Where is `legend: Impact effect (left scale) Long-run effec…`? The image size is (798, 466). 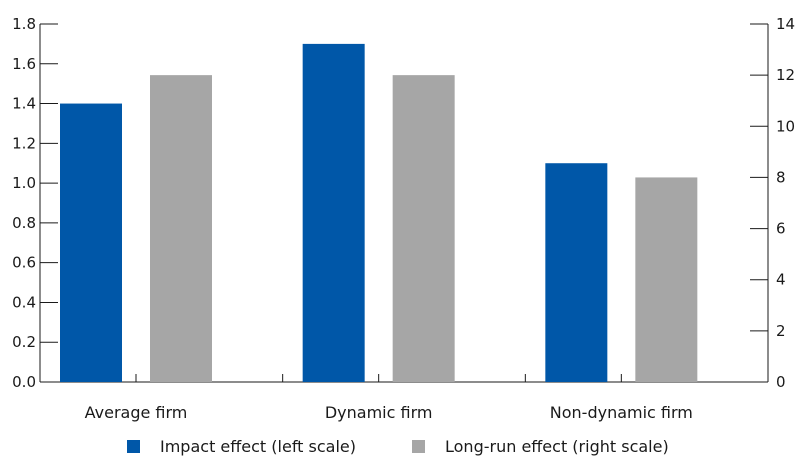 legend: Impact effect (left scale) Long-run effec… is located at coordinates (398, 446).